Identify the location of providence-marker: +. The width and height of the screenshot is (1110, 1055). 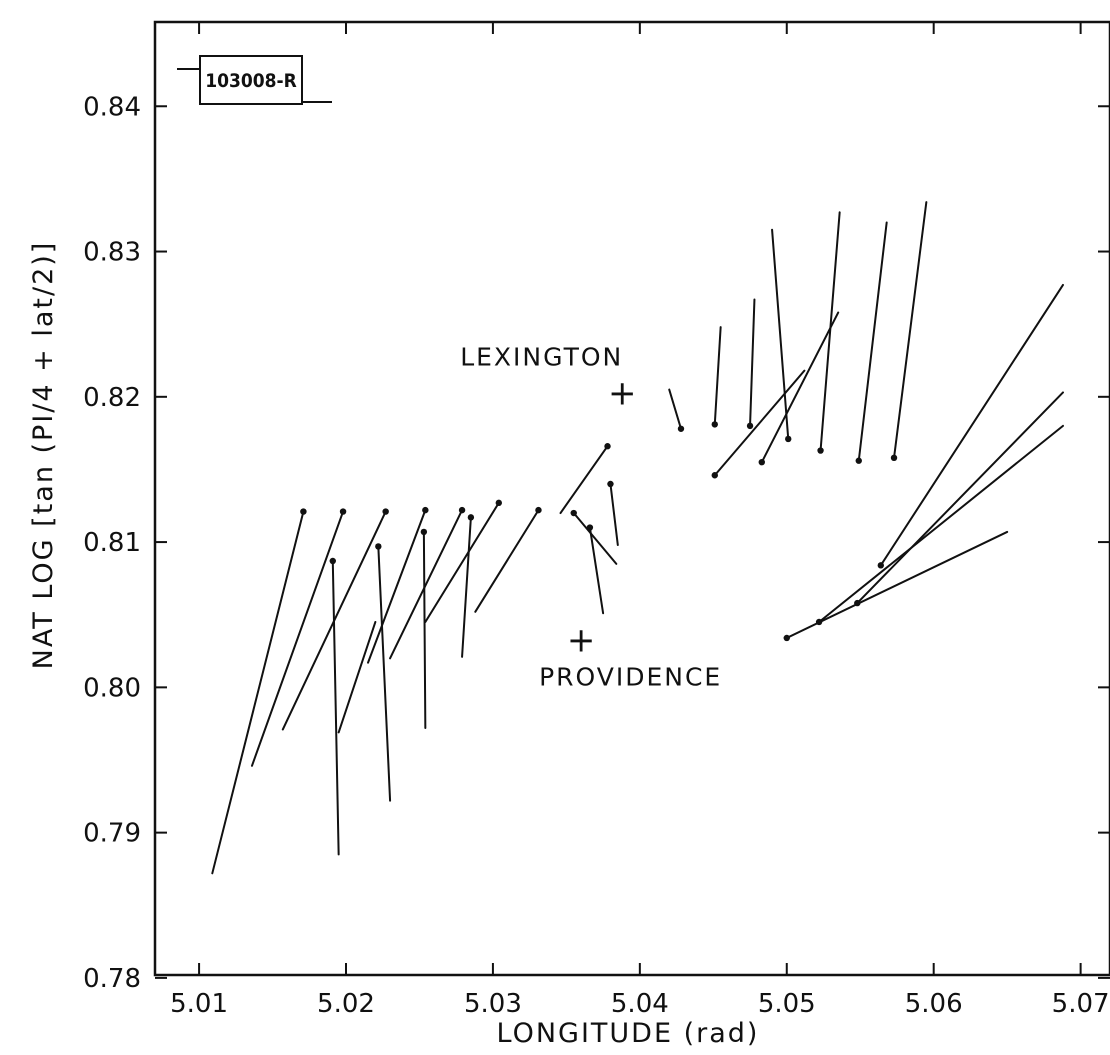
(581, 640).